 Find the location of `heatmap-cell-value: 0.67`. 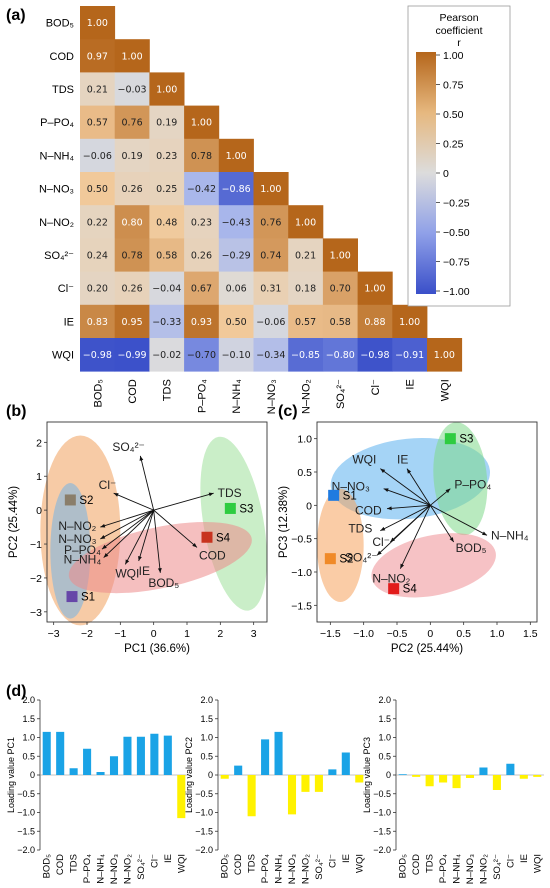

heatmap-cell-value: 0.67 is located at coordinates (201, 289).